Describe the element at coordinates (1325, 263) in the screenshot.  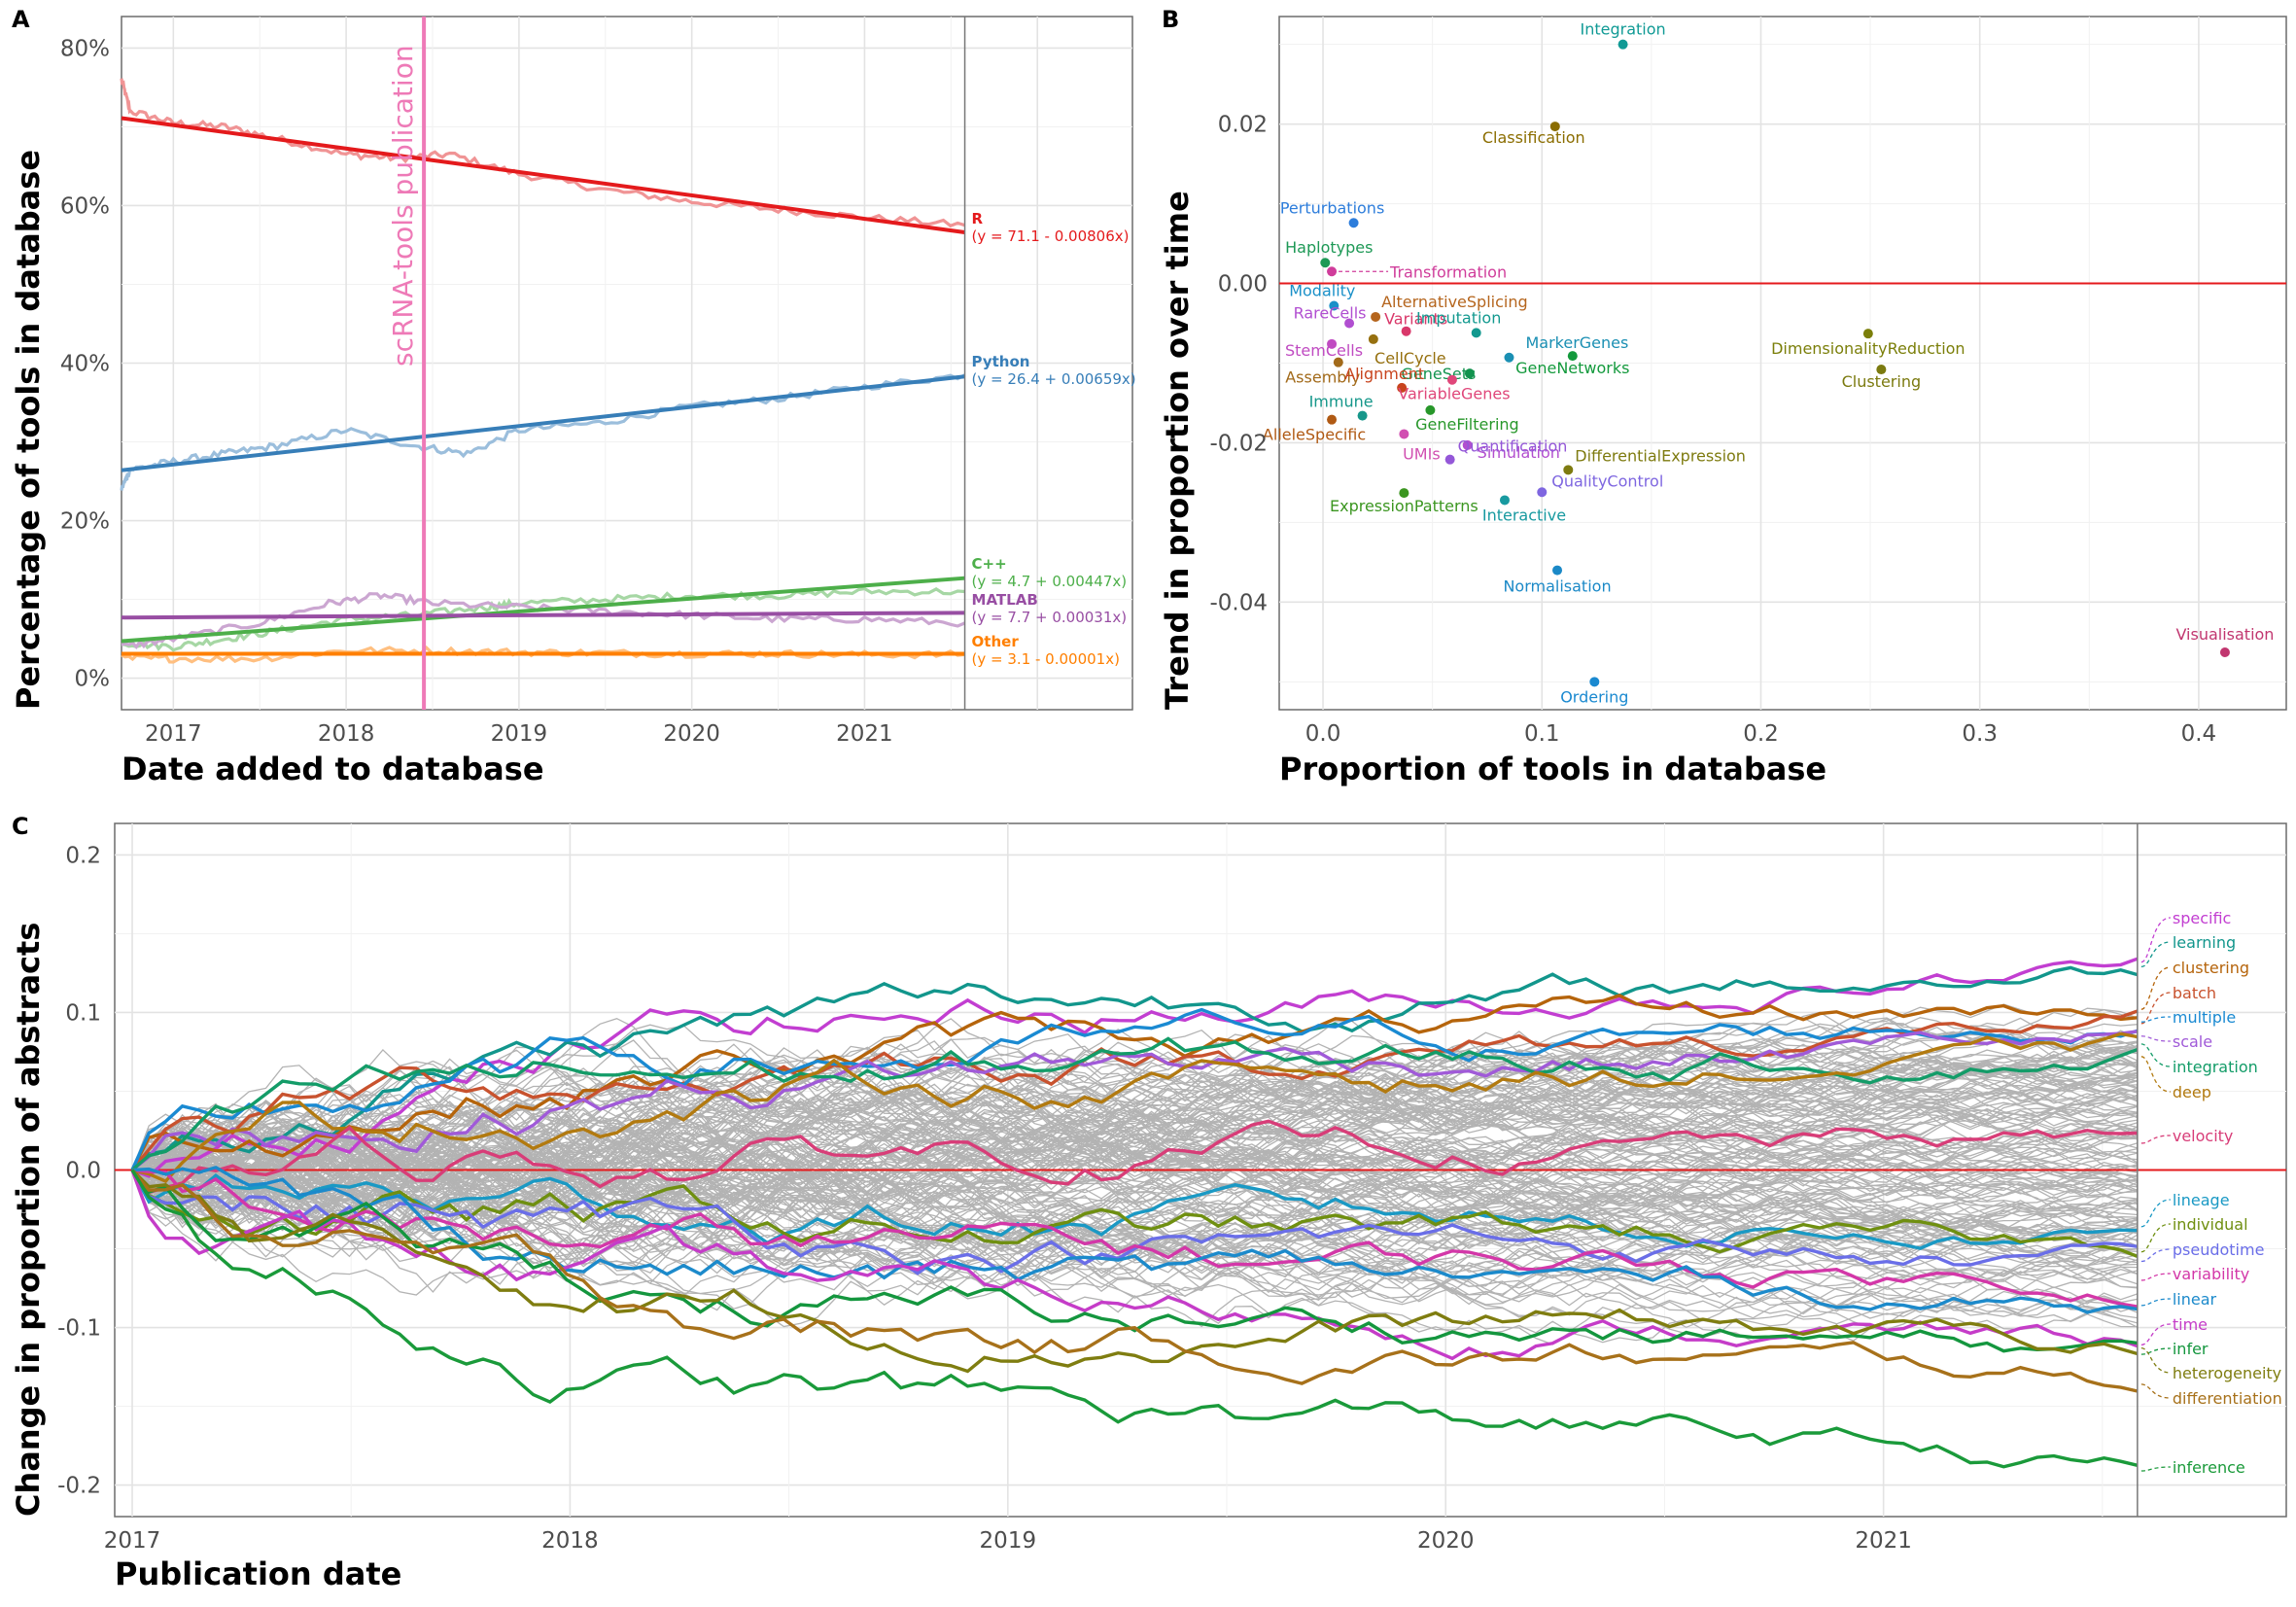
I see `b-point-haplotypes` at that location.